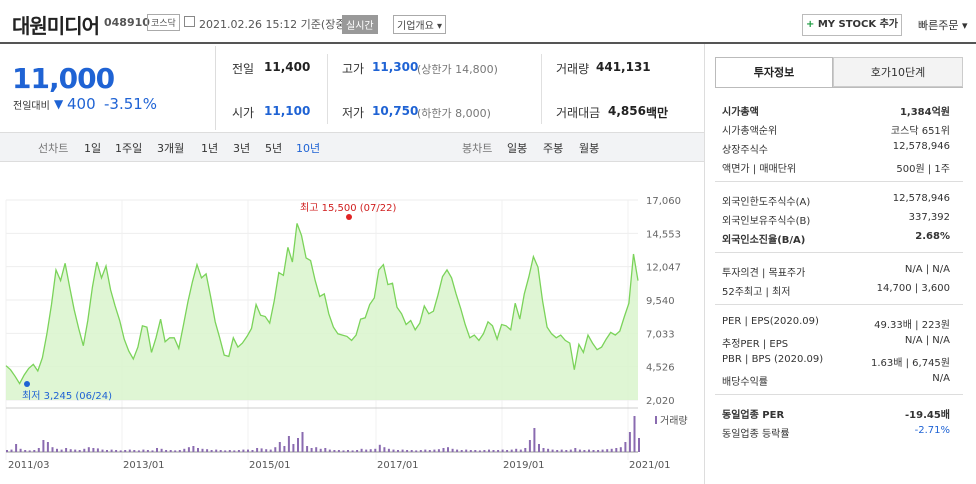 The image size is (976, 484). What do you see at coordinates (704, 264) in the screenshot?
I see `panel-divider` at bounding box center [704, 264].